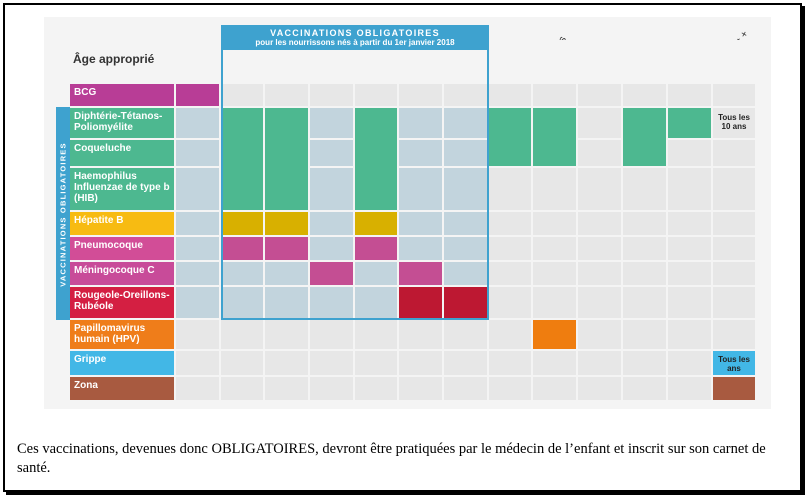 The height and width of the screenshot is (497, 807). I want to click on dtp-elderly-note: Tous les 10 ans, so click(734, 122).